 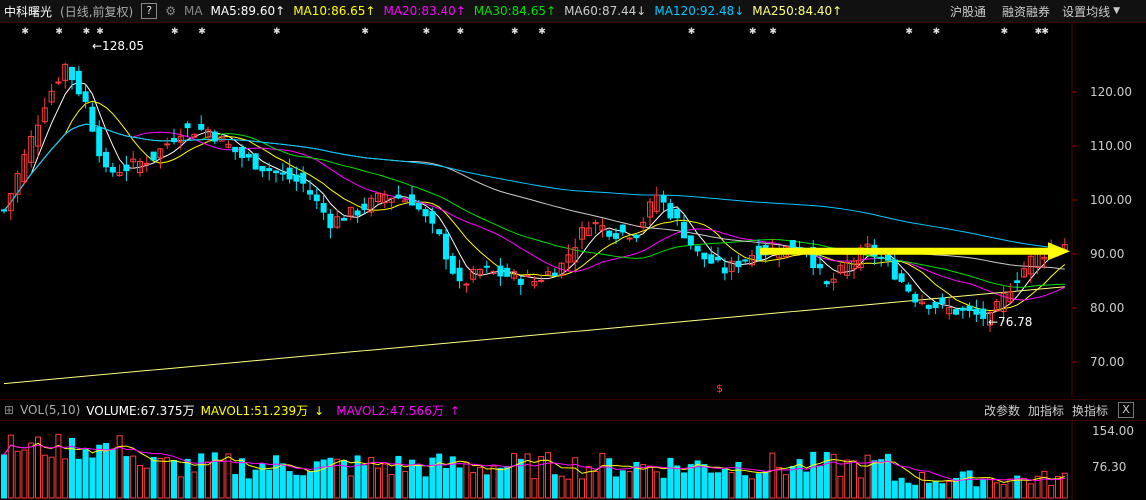 I want to click on vol-tick-label: 154.00, so click(x=1113, y=431).